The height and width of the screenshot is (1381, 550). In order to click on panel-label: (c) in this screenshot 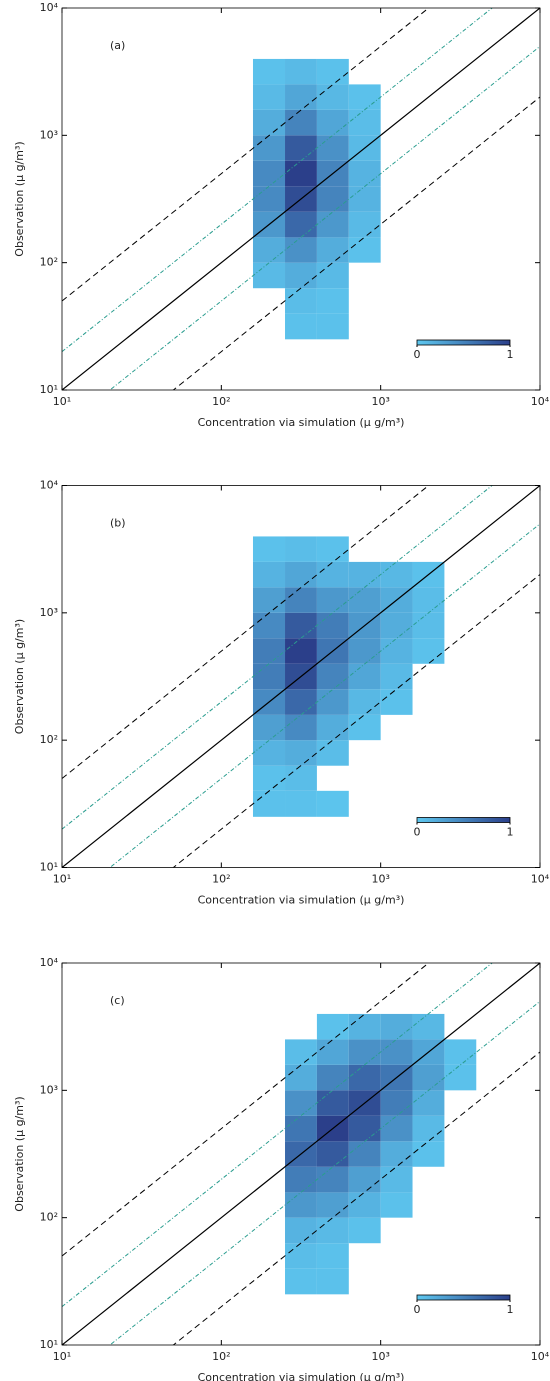, I will do `click(117, 1000)`.